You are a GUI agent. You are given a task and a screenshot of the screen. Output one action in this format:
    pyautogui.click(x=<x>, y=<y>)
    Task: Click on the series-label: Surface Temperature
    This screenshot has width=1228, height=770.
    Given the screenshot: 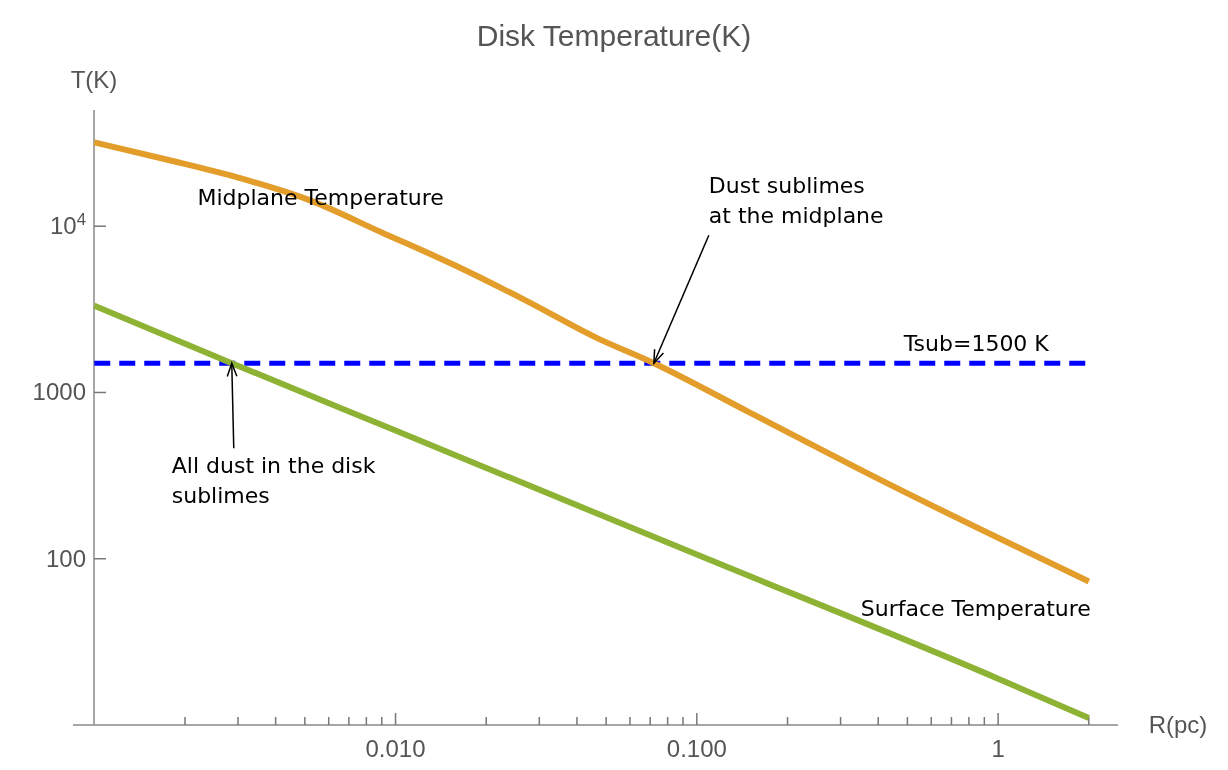 What is the action you would take?
    pyautogui.click(x=975, y=609)
    